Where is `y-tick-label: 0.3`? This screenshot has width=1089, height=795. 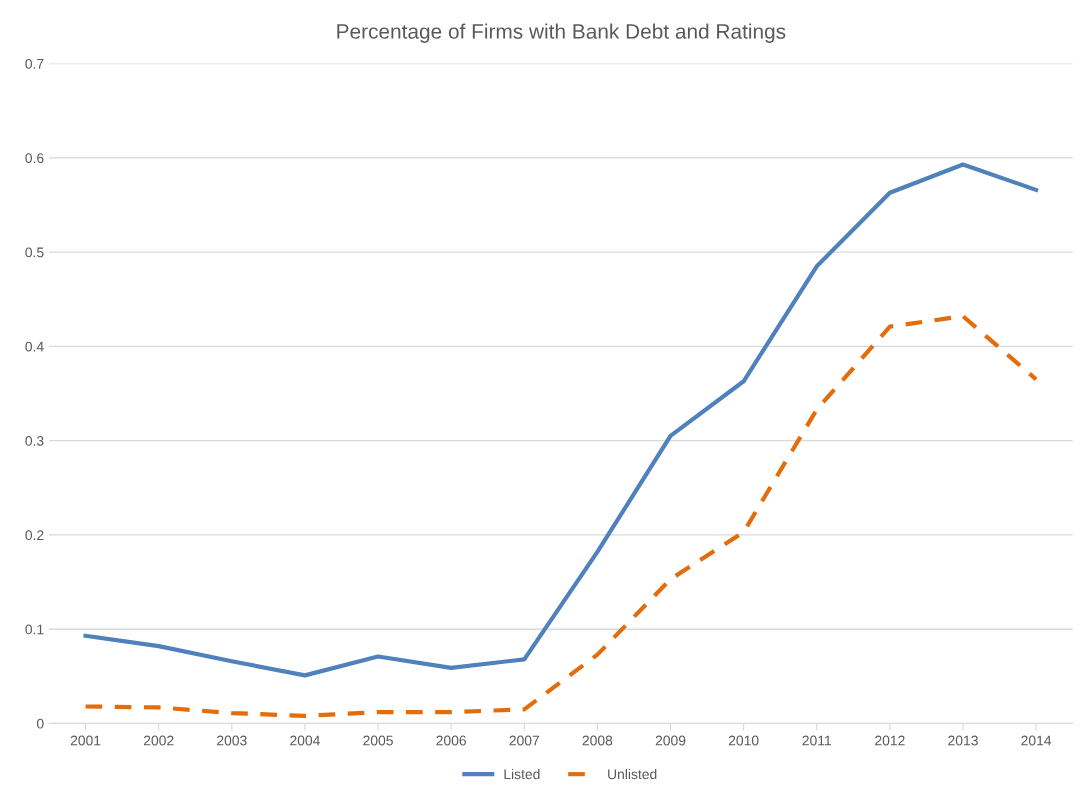
y-tick-label: 0.3 is located at coordinates (34, 440).